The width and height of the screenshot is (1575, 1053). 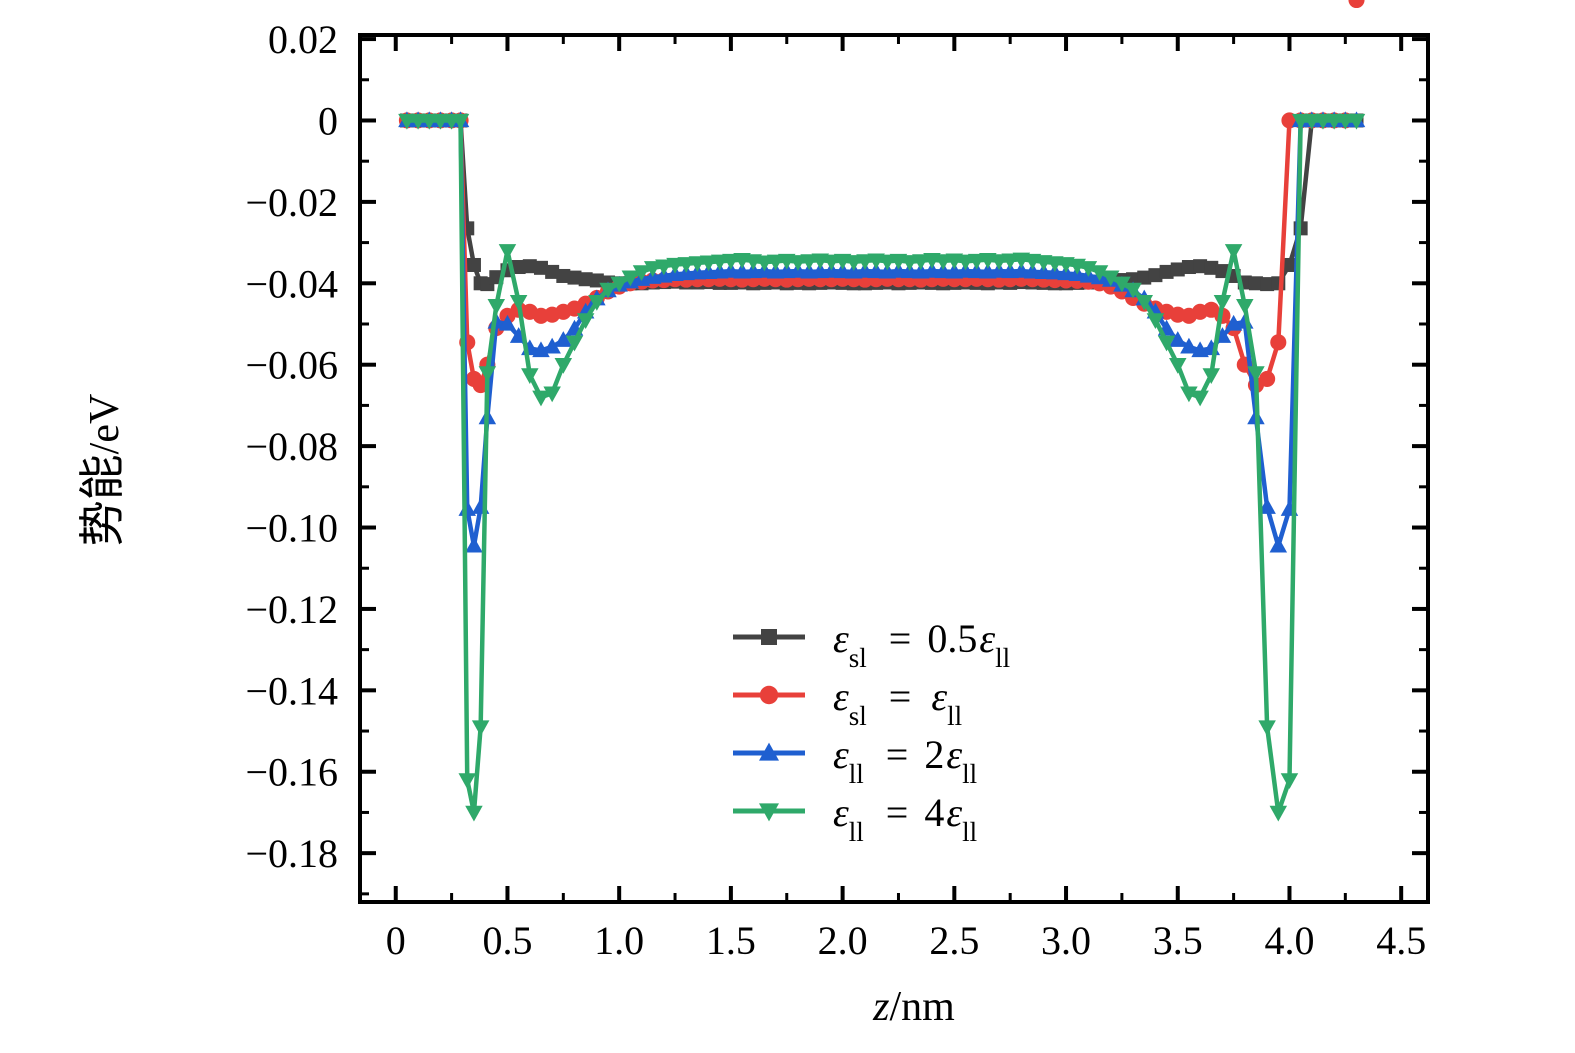 What do you see at coordinates (897, 702) in the screenshot?
I see `legend-label-1: εsl = εll` at bounding box center [897, 702].